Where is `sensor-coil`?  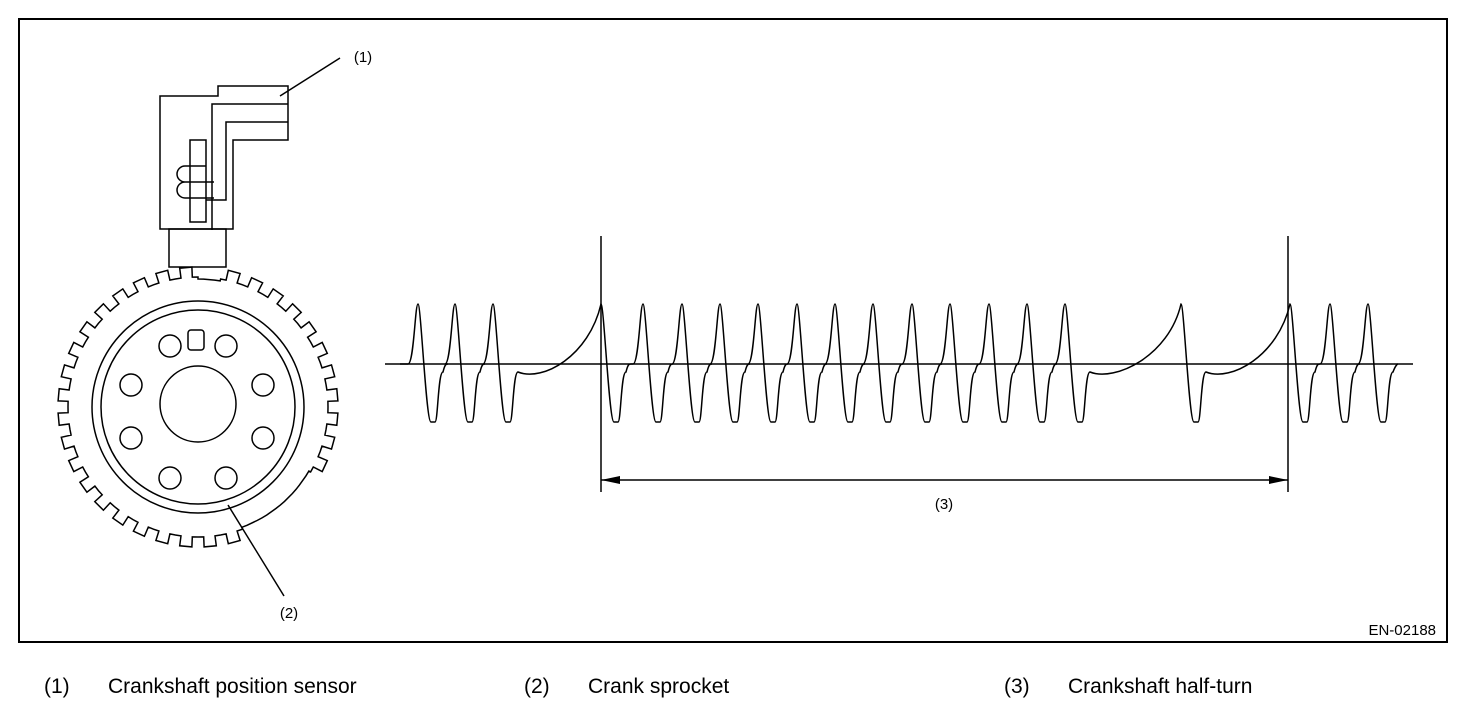 sensor-coil is located at coordinates (195, 182).